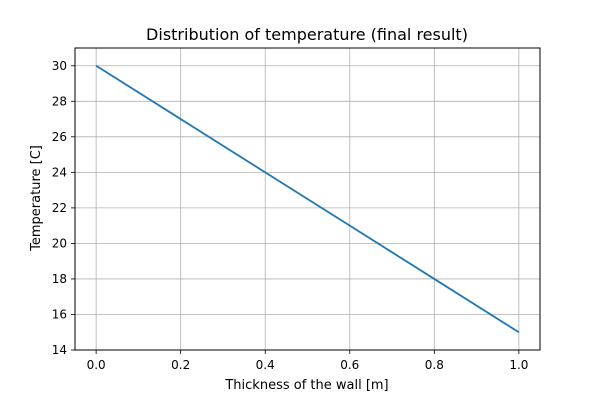 This screenshot has height=400, width=600. Describe the element at coordinates (434, 365) in the screenshot. I see `x-tick-label: 0.8` at that location.